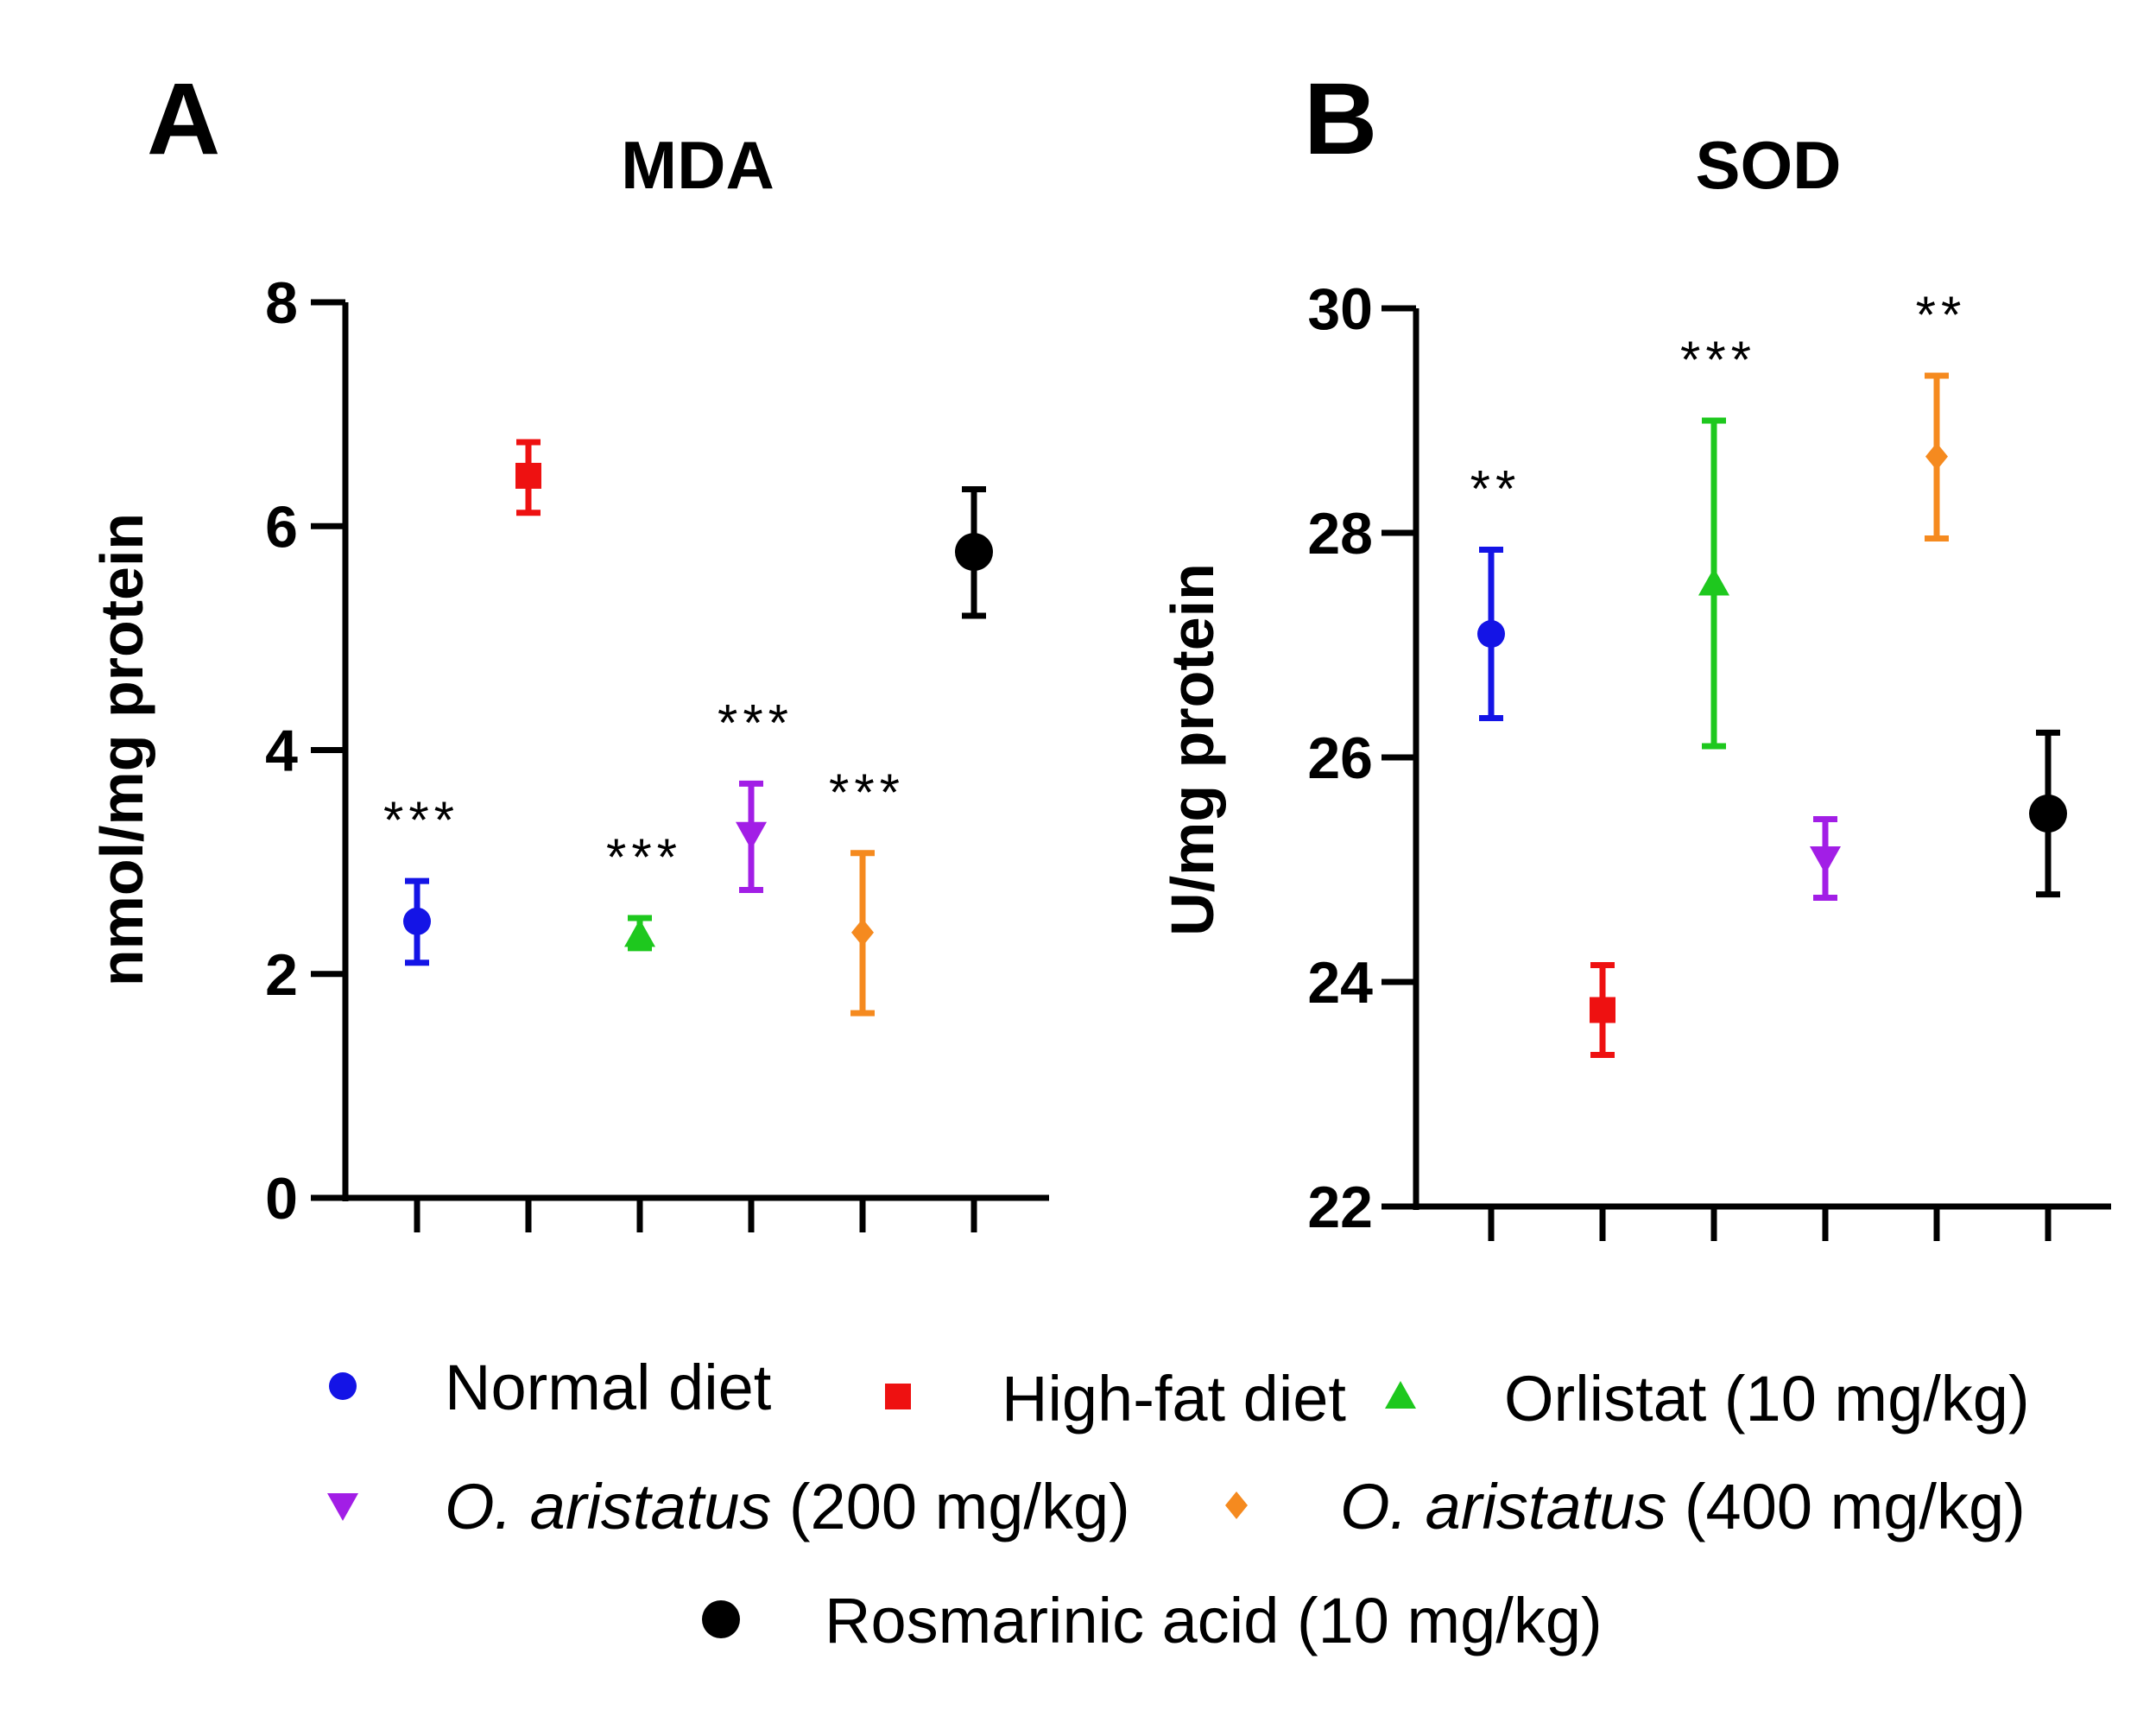 The height and width of the screenshot is (1710, 2156). I want to click on legend-label-text: Normal diet, so click(609, 1387).